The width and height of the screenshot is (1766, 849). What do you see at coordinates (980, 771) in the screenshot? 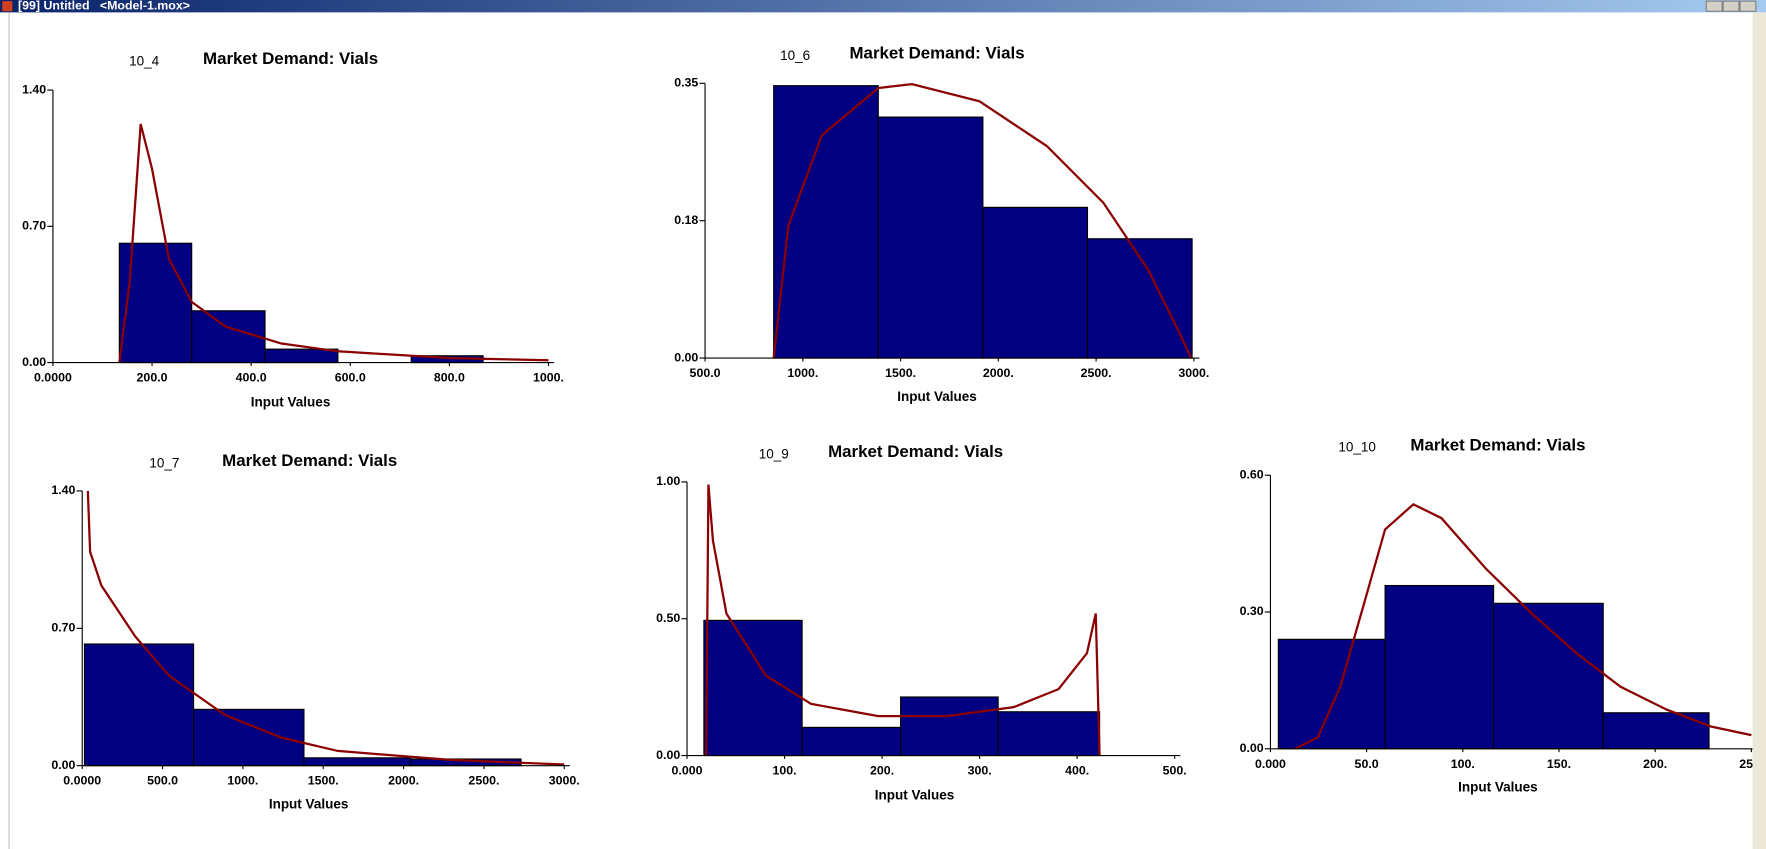
I see `x-tick-label: 300.` at bounding box center [980, 771].